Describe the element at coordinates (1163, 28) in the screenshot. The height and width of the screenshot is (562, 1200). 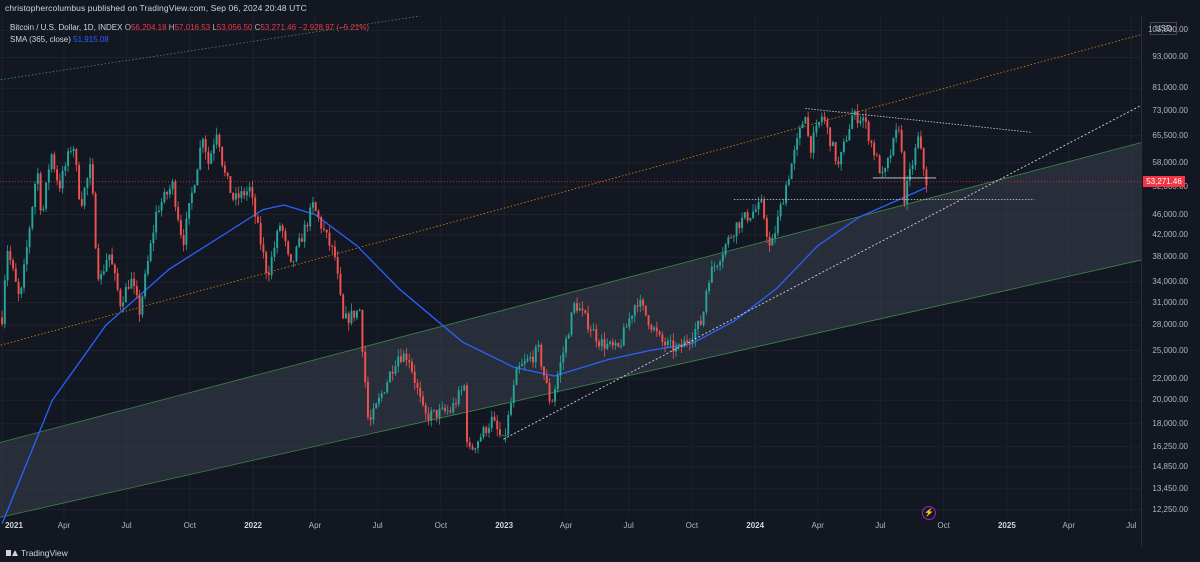
I see `currency-label: USD` at that location.